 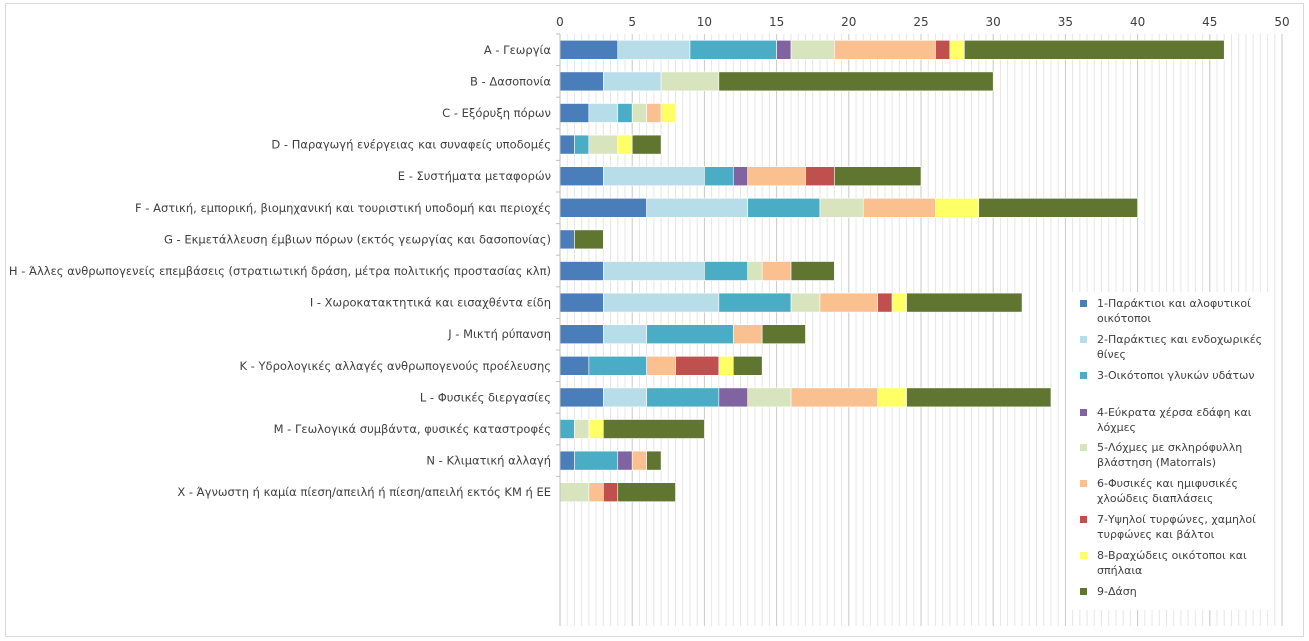 I want to click on x-tick-labels: 0 5 10 15 20 25 30 35 40 45 50, so click(x=922, y=22).